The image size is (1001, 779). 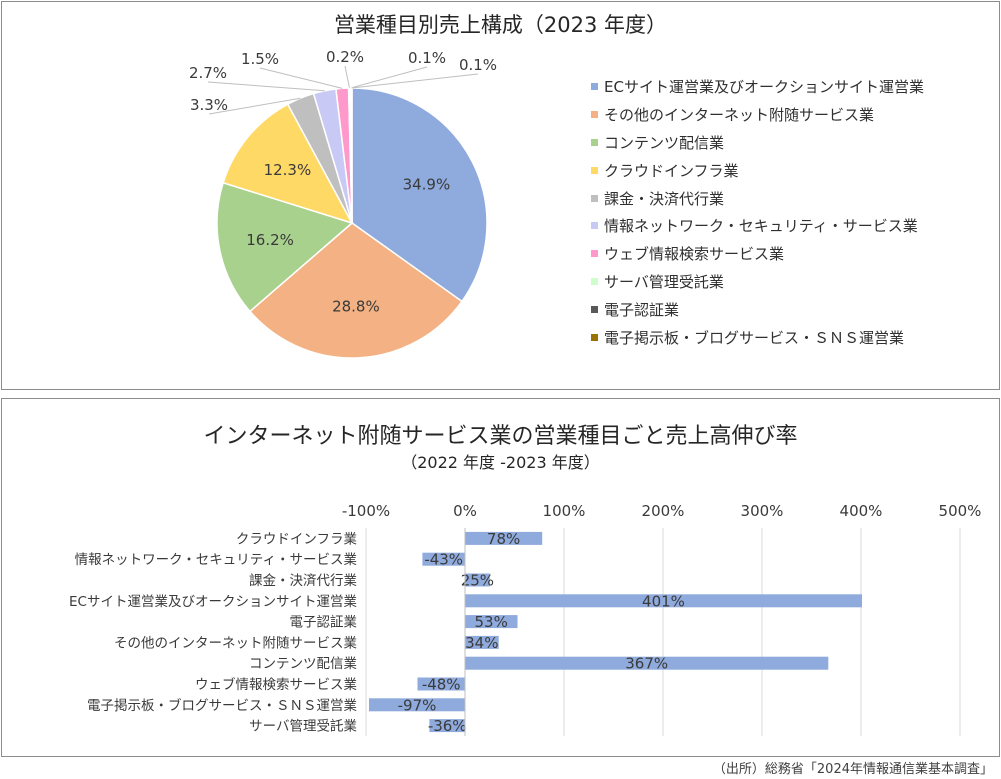 I want to click on y-category-label: クラウドインフラ業, so click(x=297, y=539).